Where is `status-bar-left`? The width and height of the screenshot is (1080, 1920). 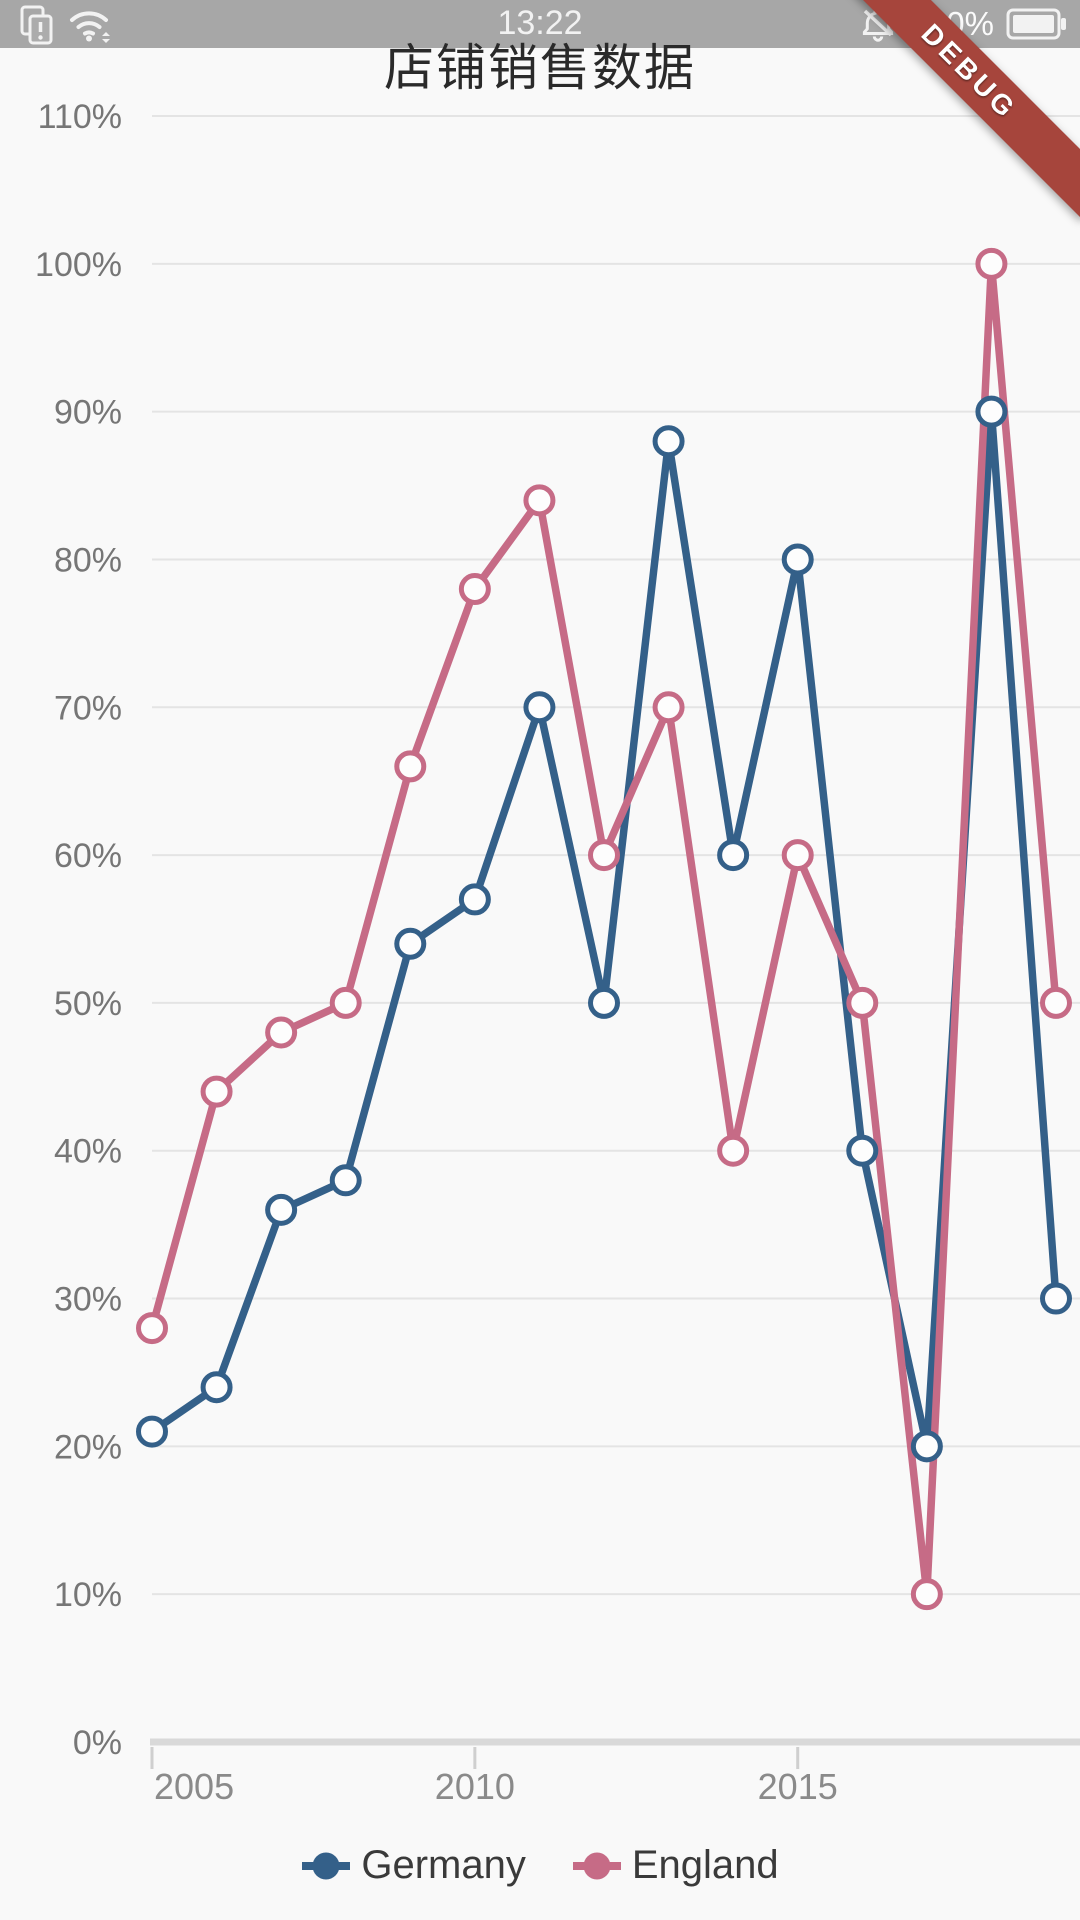 status-bar-left is located at coordinates (64, 25).